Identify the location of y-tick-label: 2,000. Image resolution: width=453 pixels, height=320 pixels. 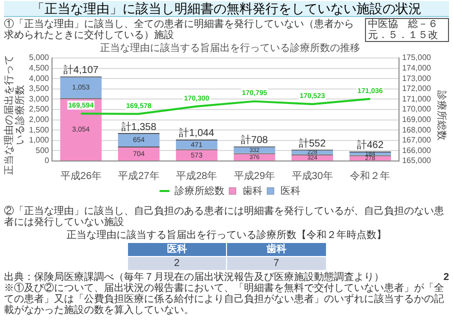
(39, 119).